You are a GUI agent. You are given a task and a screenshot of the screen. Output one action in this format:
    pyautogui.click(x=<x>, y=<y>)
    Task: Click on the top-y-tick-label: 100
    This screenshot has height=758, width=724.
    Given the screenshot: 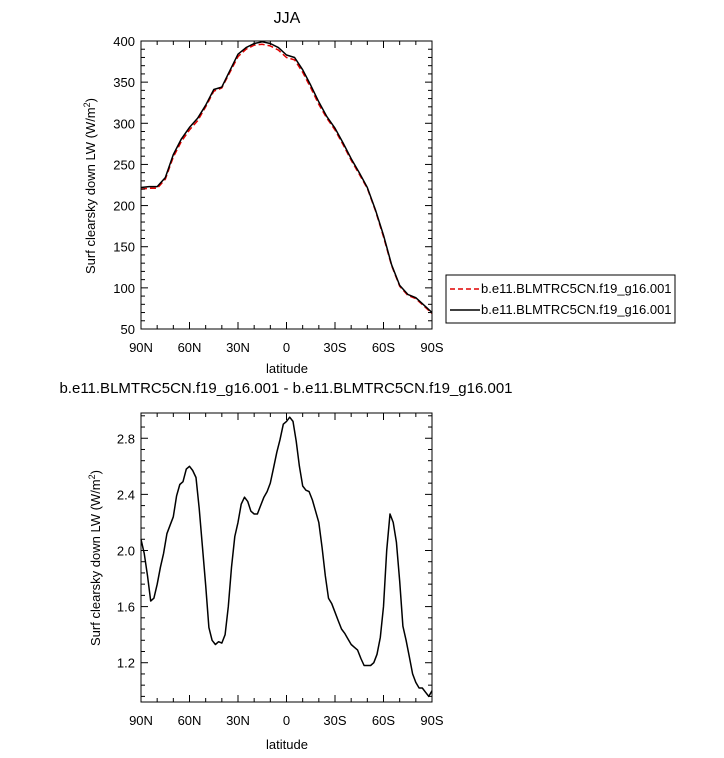 What is the action you would take?
    pyautogui.click(x=124, y=288)
    